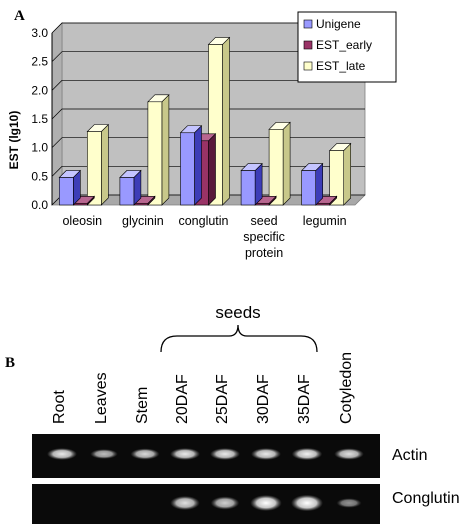 This screenshot has width=474, height=529. Describe the element at coordinates (82, 221) in the screenshot. I see `x-category-label: oleosin` at that location.